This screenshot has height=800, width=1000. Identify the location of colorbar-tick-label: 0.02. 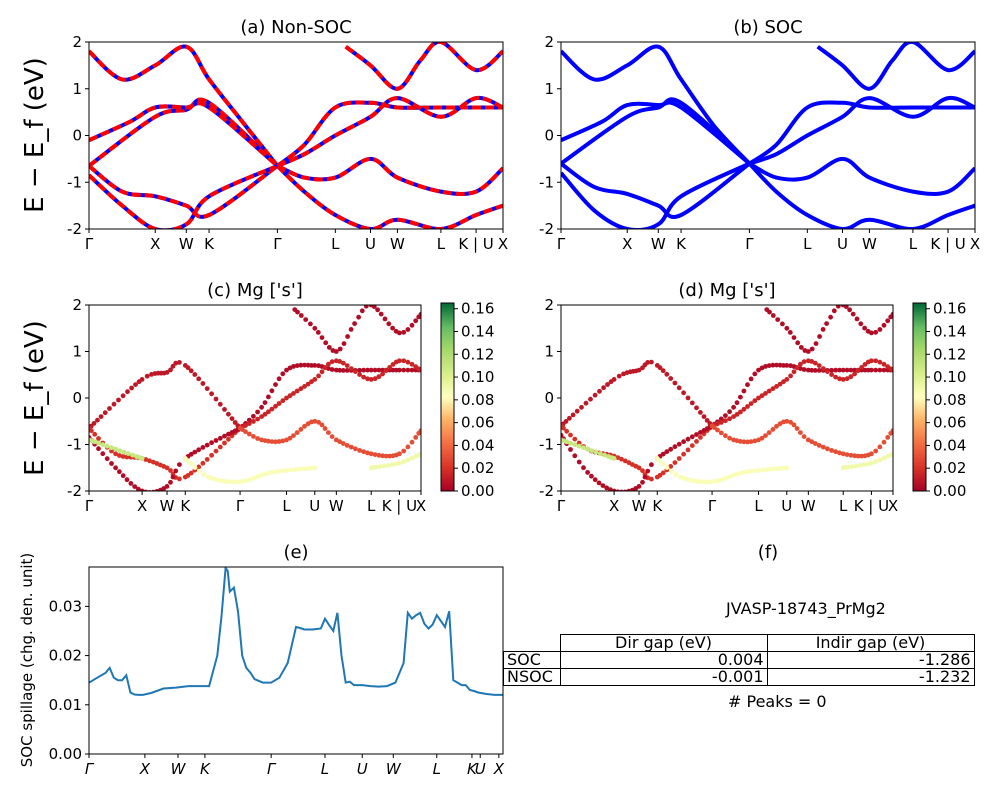
(477, 468).